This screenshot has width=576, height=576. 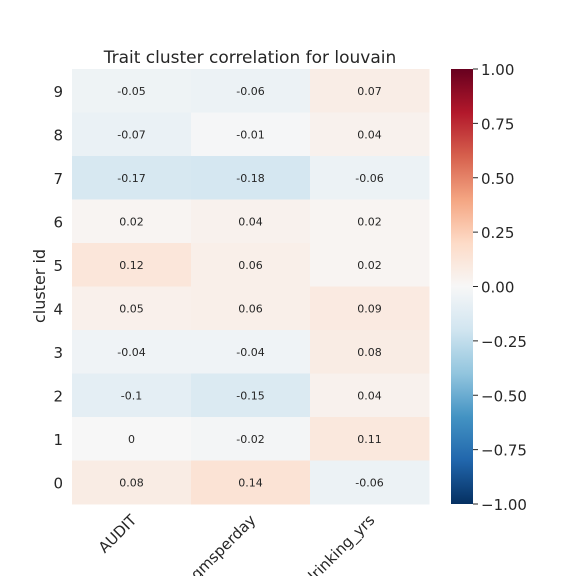 I want to click on y-tick-label: 5, so click(x=58, y=266).